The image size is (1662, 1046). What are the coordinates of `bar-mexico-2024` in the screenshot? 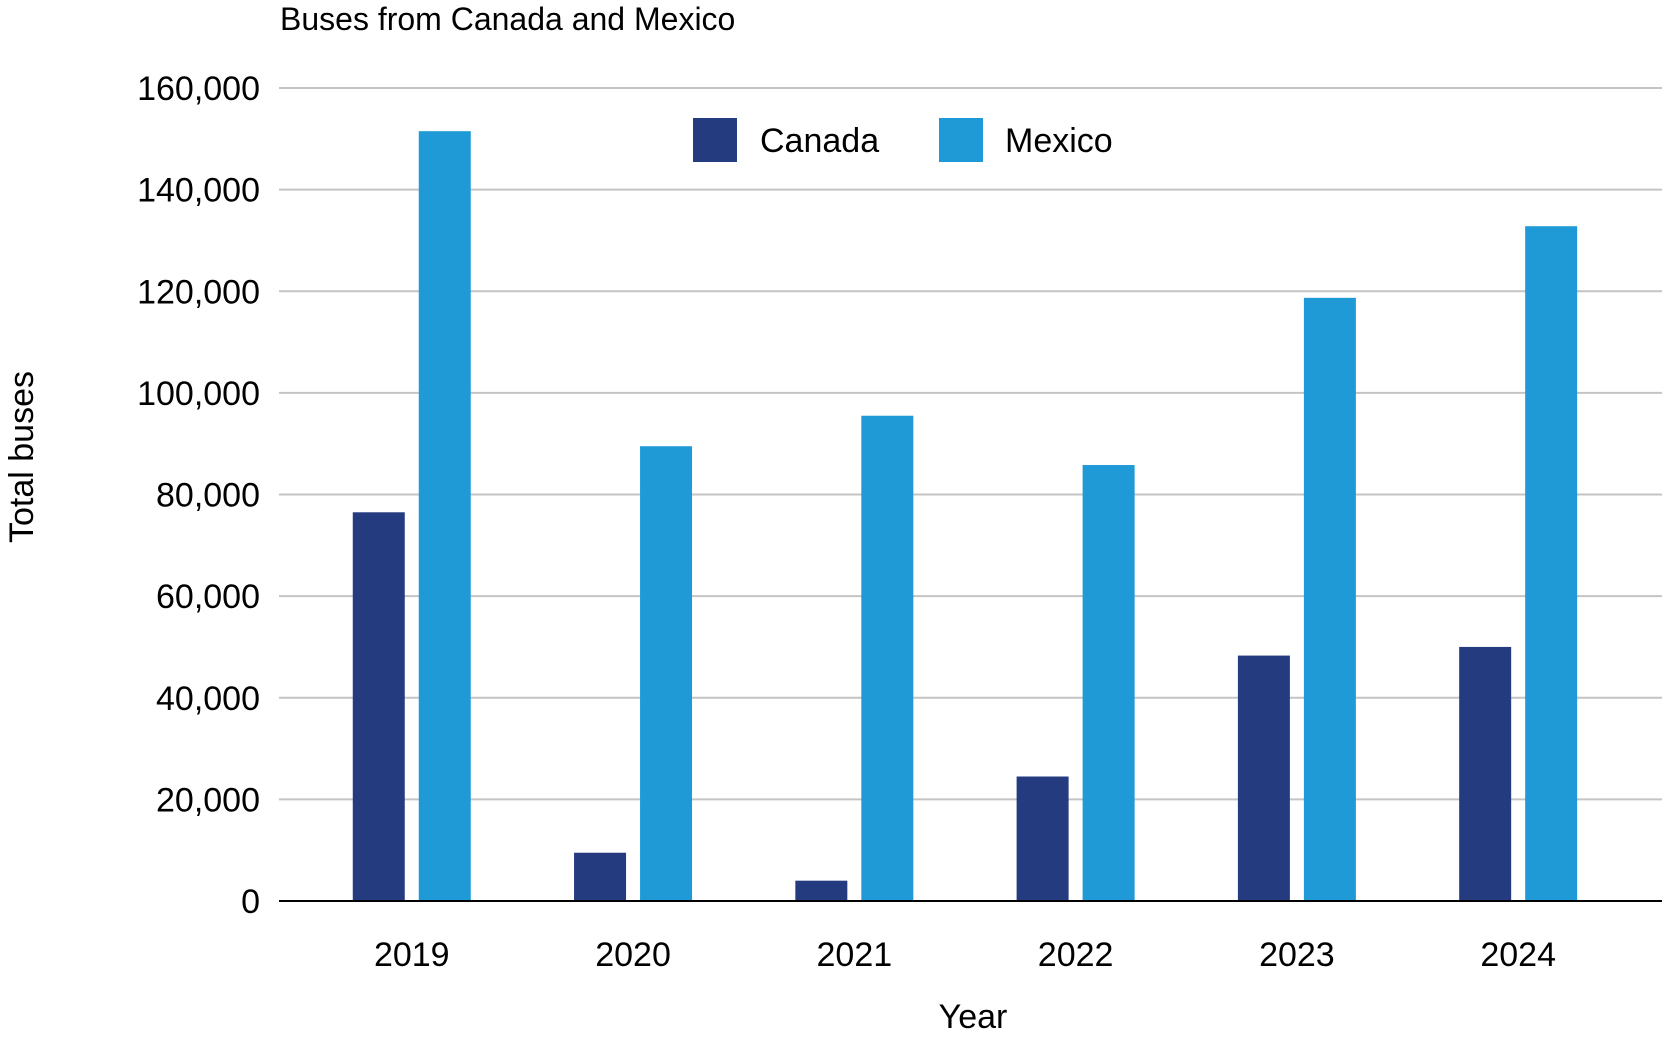 It's located at (1551, 563).